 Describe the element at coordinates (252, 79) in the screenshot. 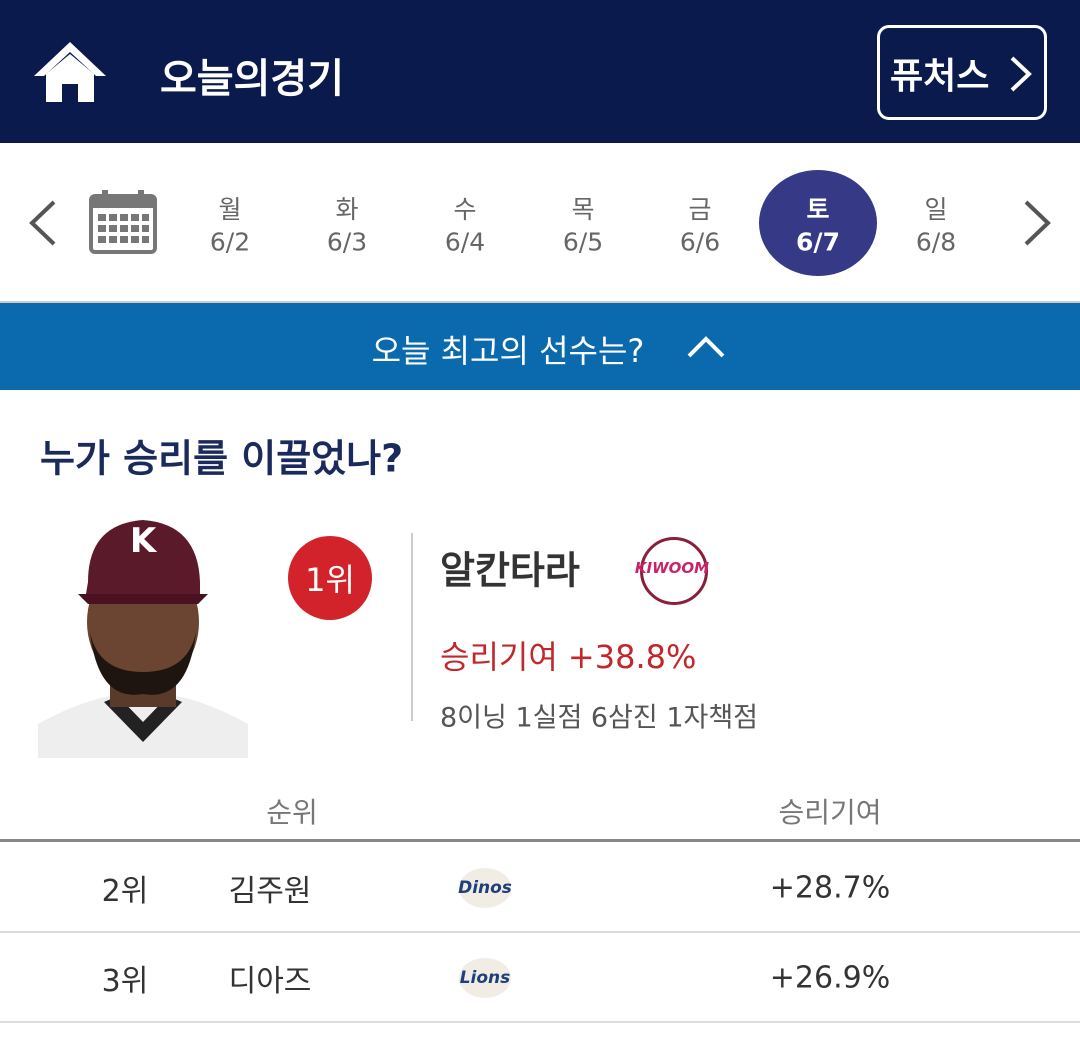

I see `header-title: 오늘의경기` at that location.